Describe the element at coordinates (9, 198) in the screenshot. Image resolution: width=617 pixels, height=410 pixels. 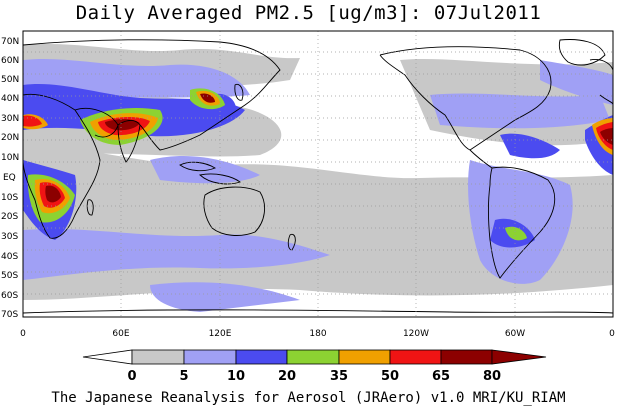
I see `lat-label: 10S` at that location.